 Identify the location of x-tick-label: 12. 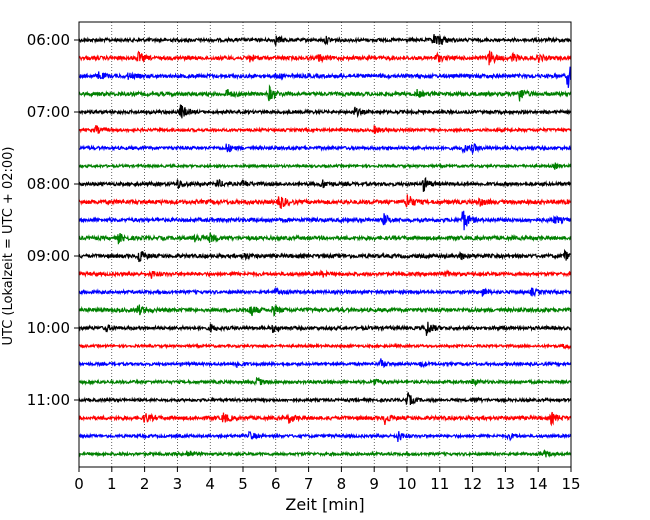
(472, 484).